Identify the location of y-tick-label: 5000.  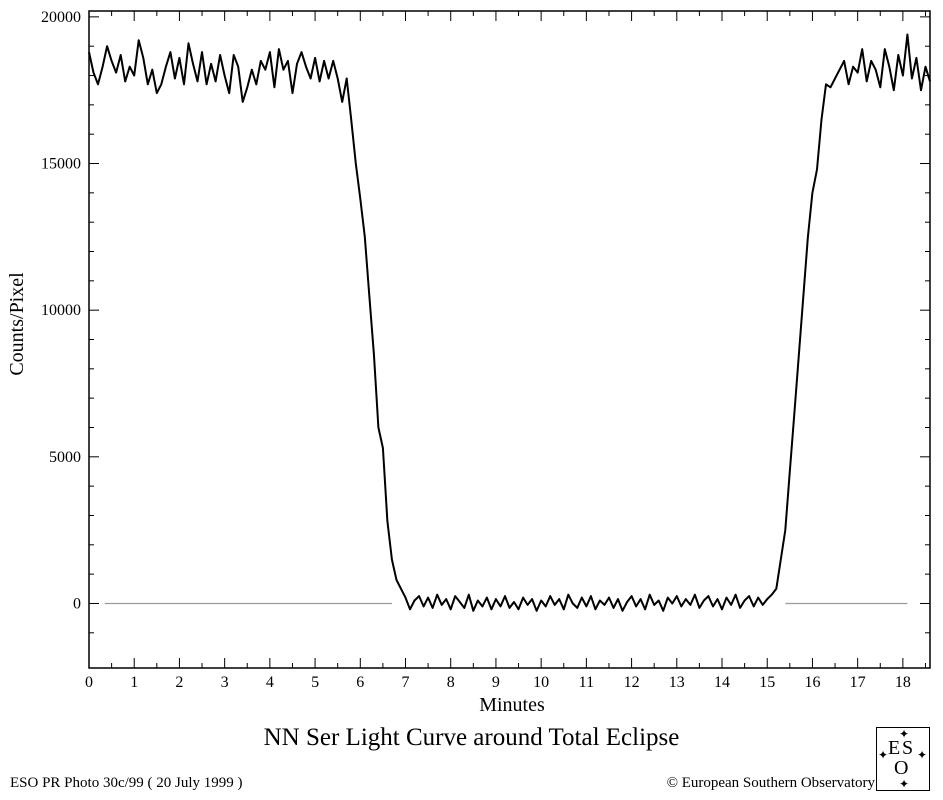
(65, 457).